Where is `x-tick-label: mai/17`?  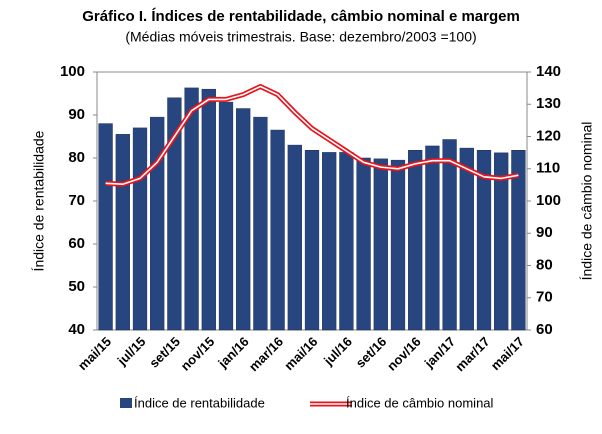
x-tick-label: mai/17 is located at coordinates (507, 353).